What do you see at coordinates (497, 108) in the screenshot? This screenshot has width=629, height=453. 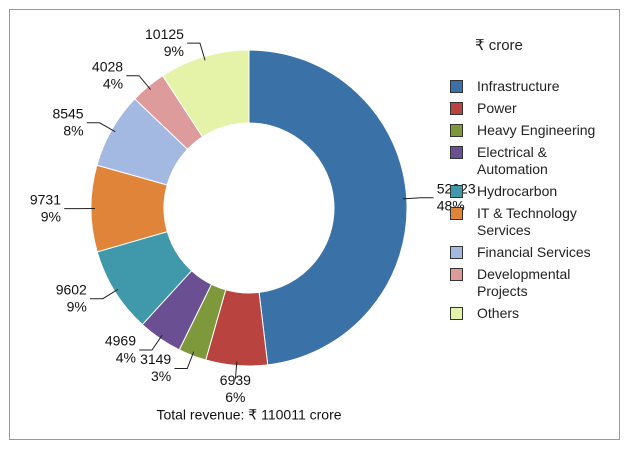 I see `legend-label: Power` at bounding box center [497, 108].